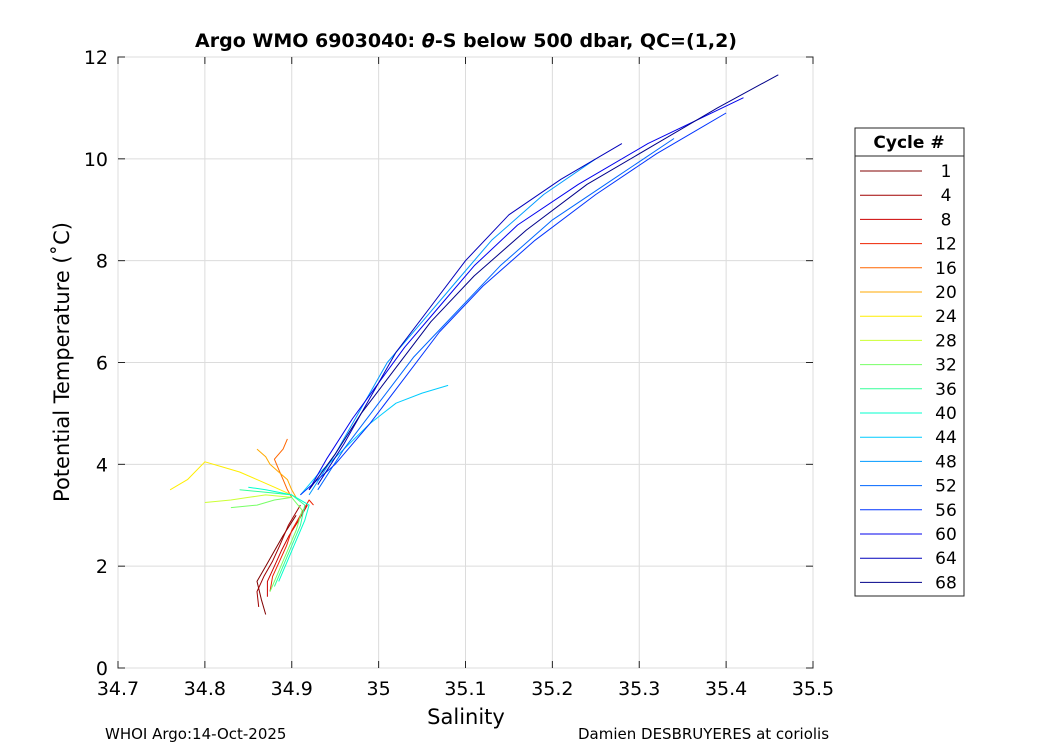 Image resolution: width=1050 pixels, height=754 pixels. What do you see at coordinates (946, 462) in the screenshot?
I see `legend-label: 48` at bounding box center [946, 462].